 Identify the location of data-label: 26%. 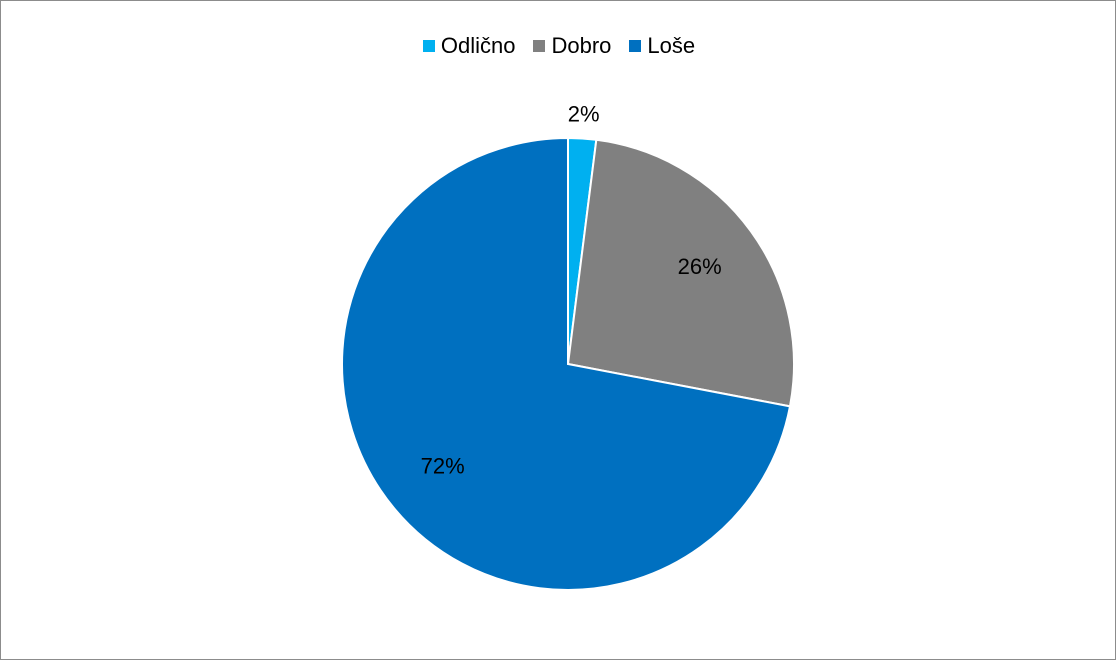
(700, 266).